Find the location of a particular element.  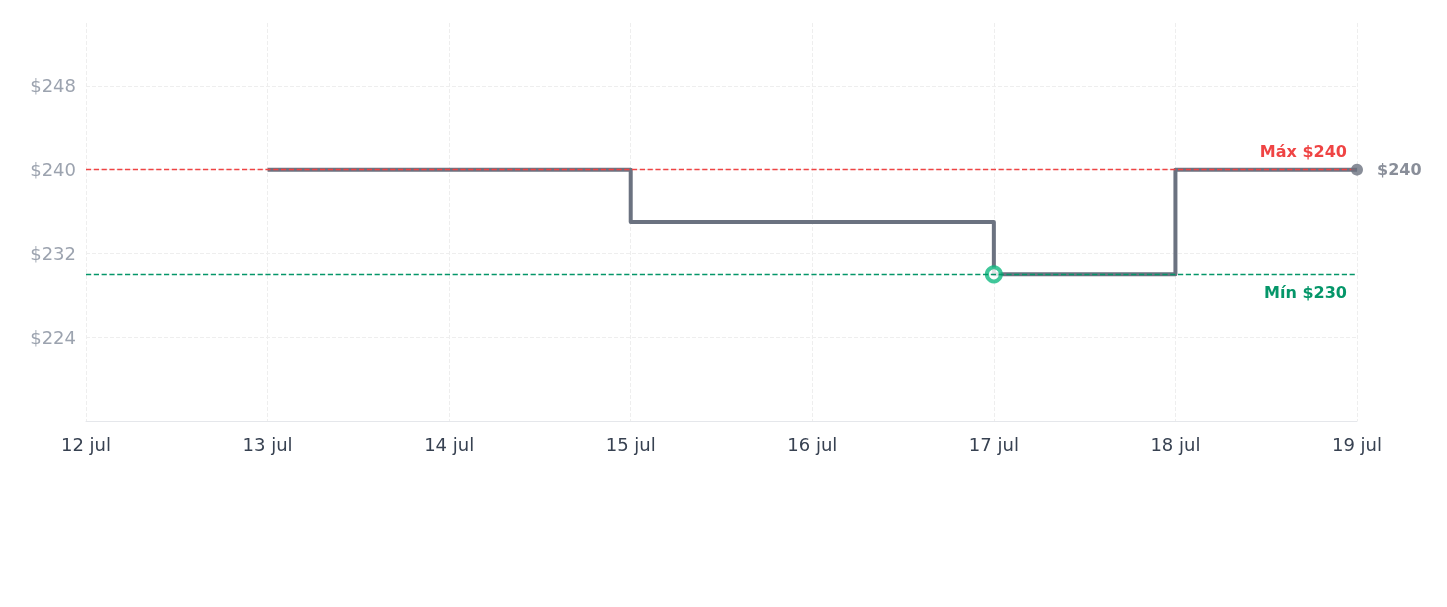

ref-line-label: Mín $230 is located at coordinates (1305, 292).